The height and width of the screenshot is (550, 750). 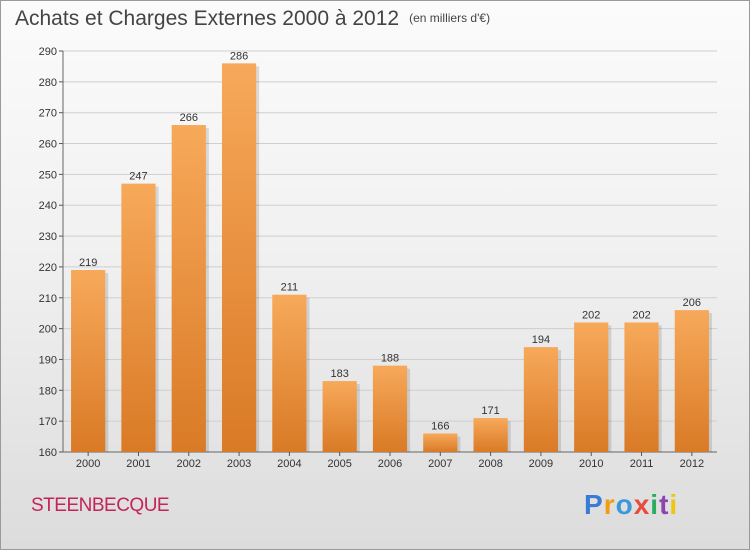 I want to click on y-tick-label: 170, so click(x=48, y=422).